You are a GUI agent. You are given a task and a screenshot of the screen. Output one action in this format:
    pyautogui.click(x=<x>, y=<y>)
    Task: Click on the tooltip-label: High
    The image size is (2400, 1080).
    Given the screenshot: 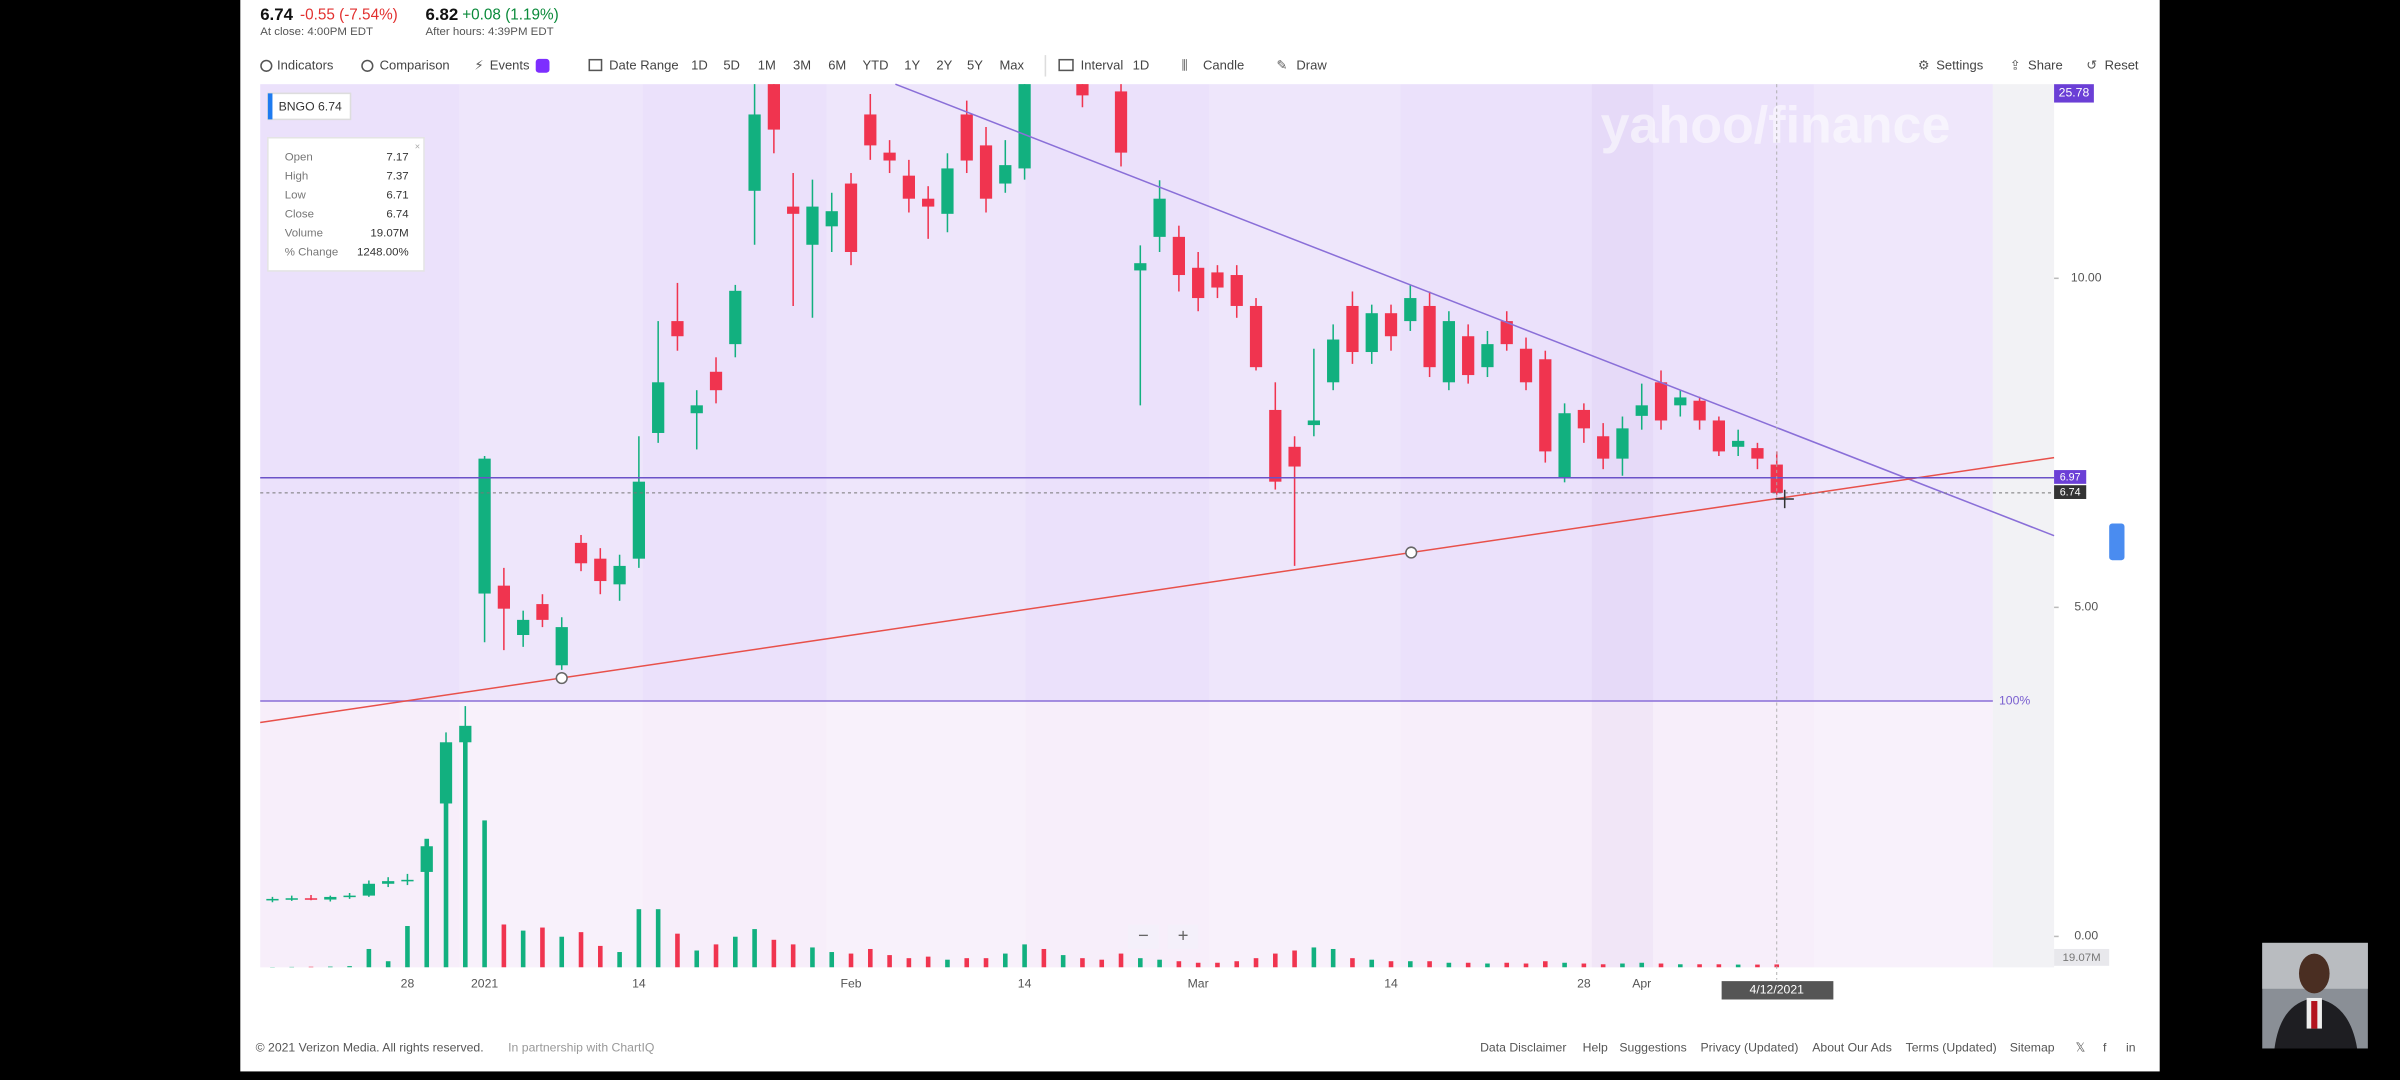 What is the action you would take?
    pyautogui.click(x=297, y=177)
    